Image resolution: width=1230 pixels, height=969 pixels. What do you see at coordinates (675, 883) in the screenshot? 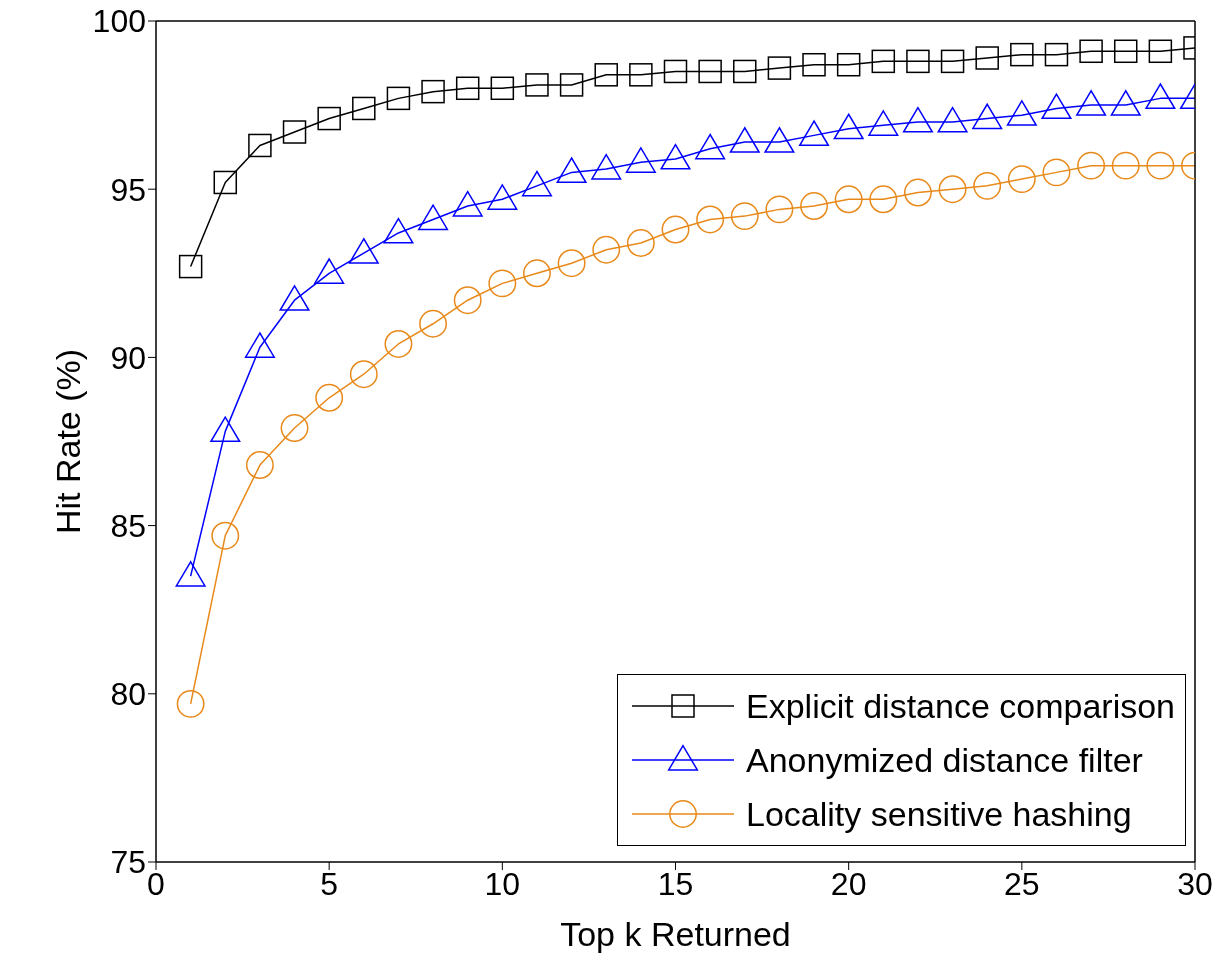
I see `x-tick-label: 15` at bounding box center [675, 883].